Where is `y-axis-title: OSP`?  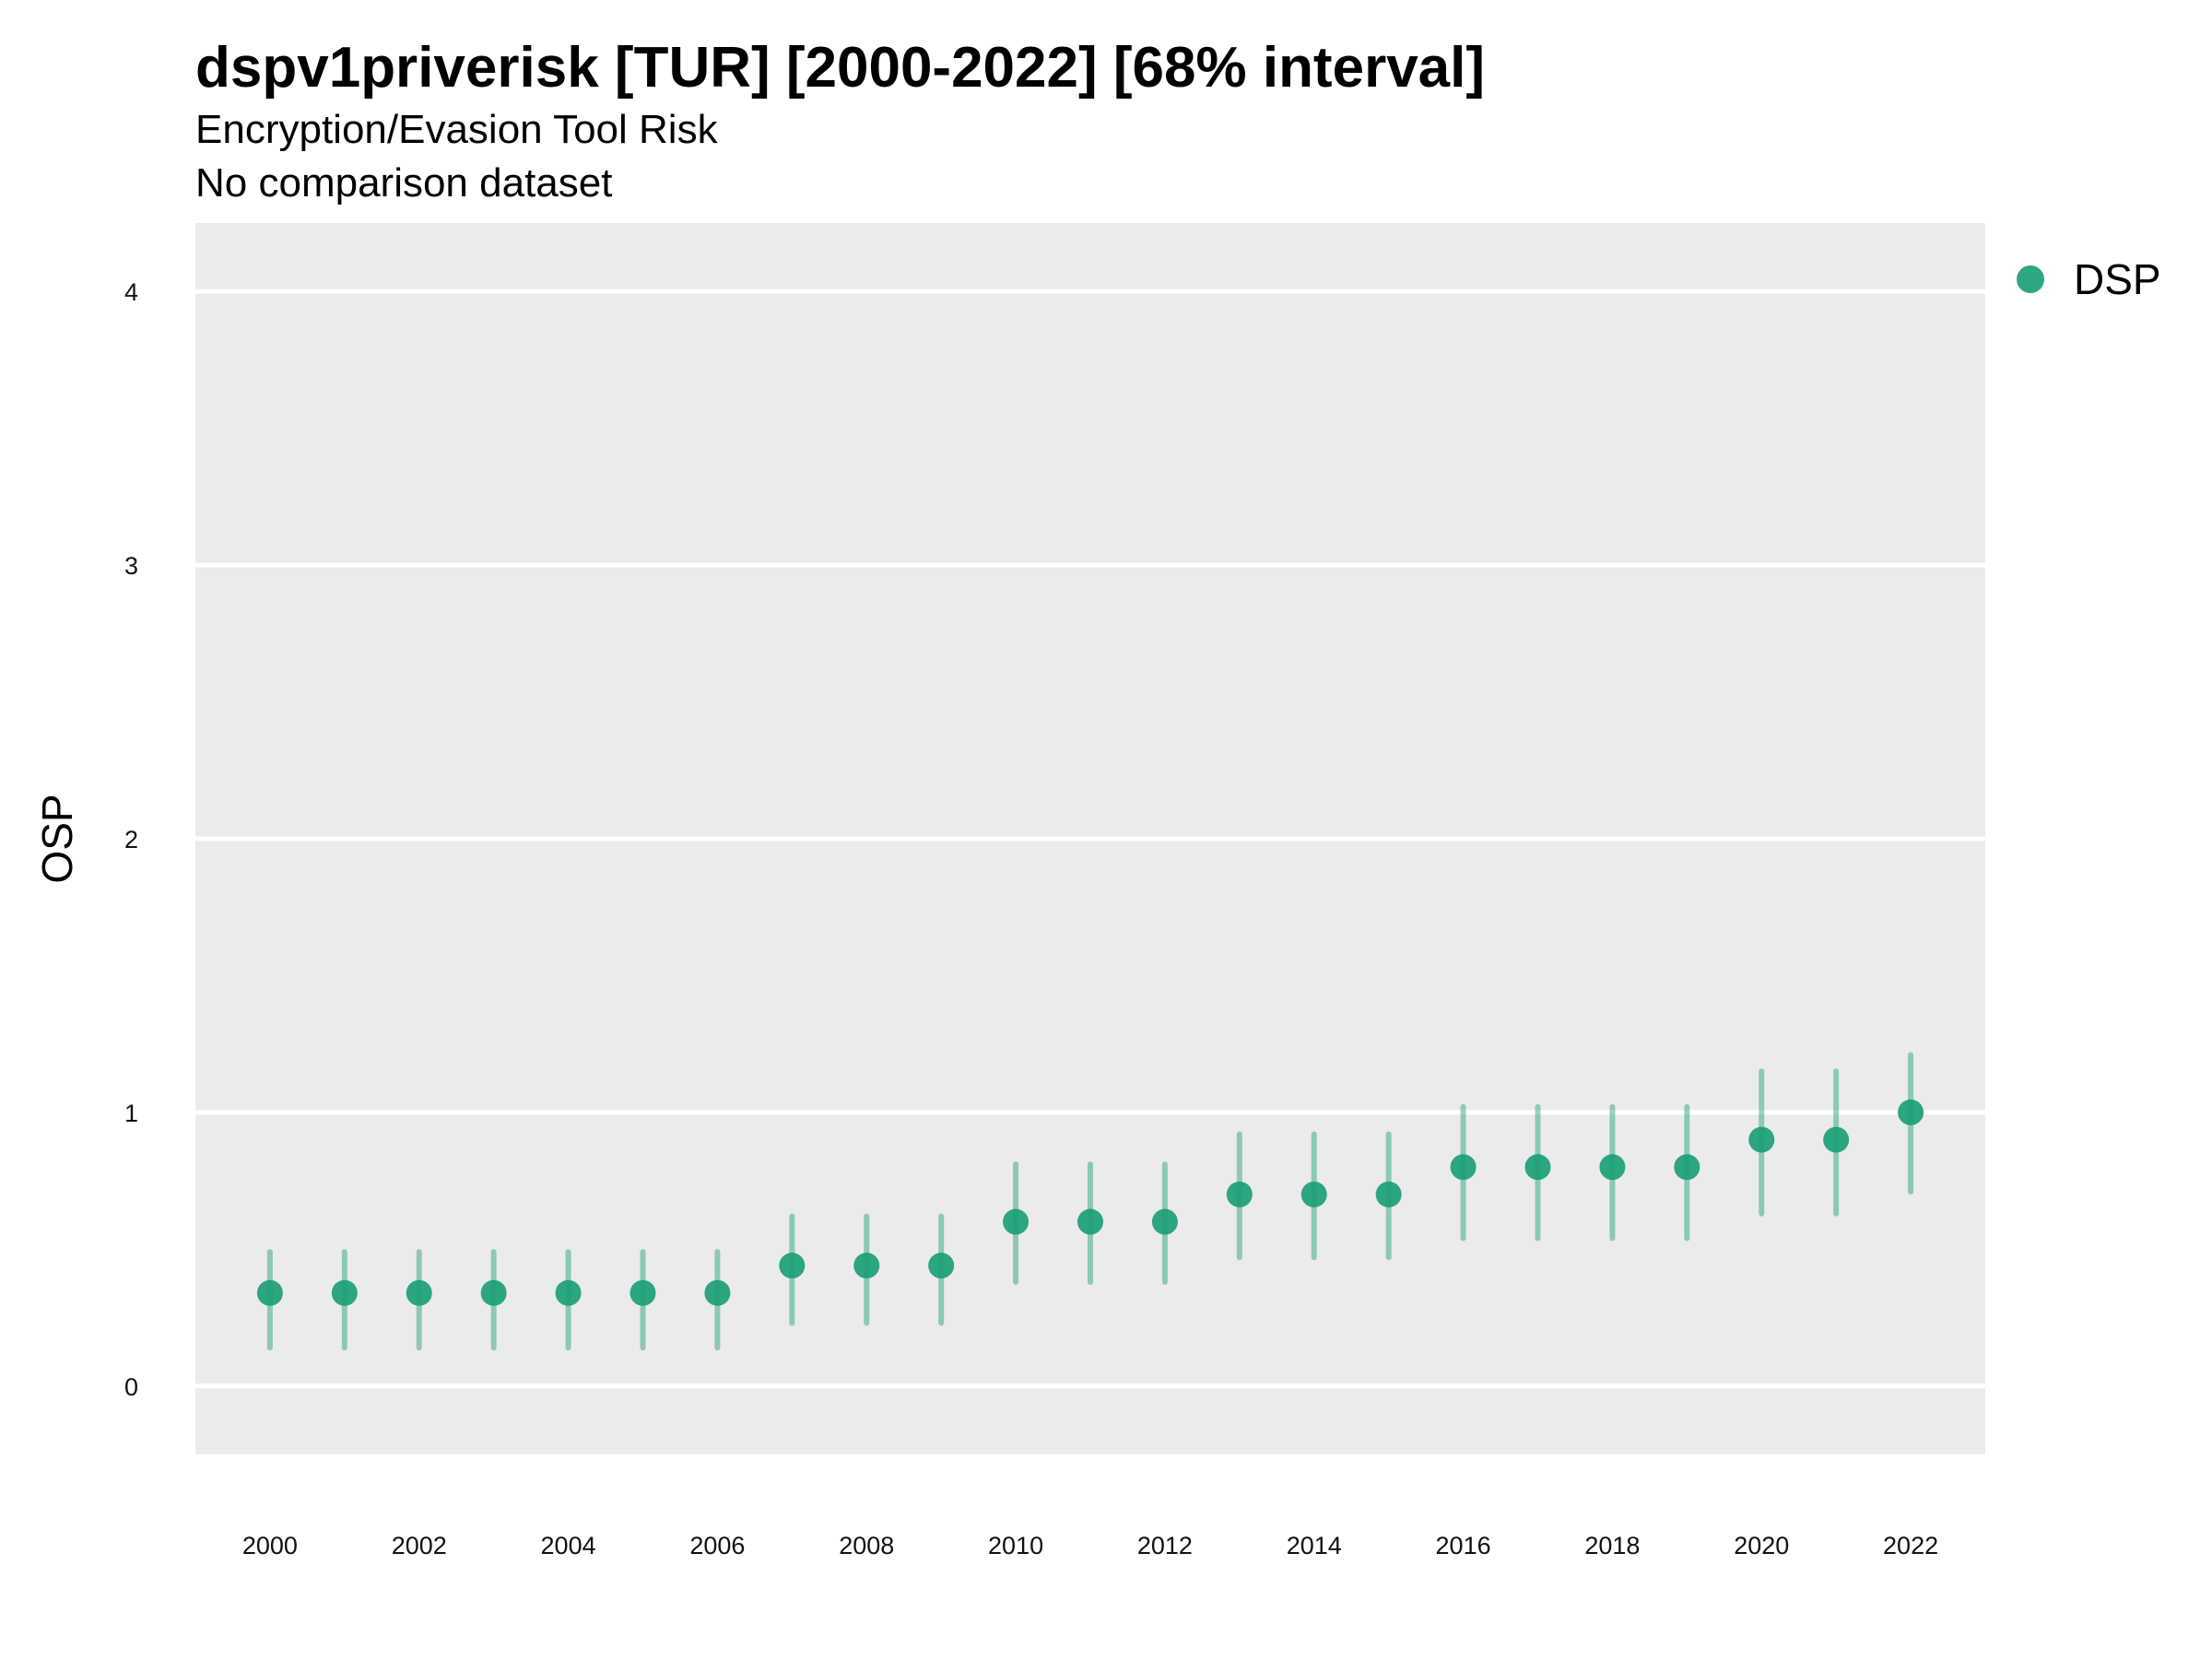
y-axis-title: OSP is located at coordinates (57, 838).